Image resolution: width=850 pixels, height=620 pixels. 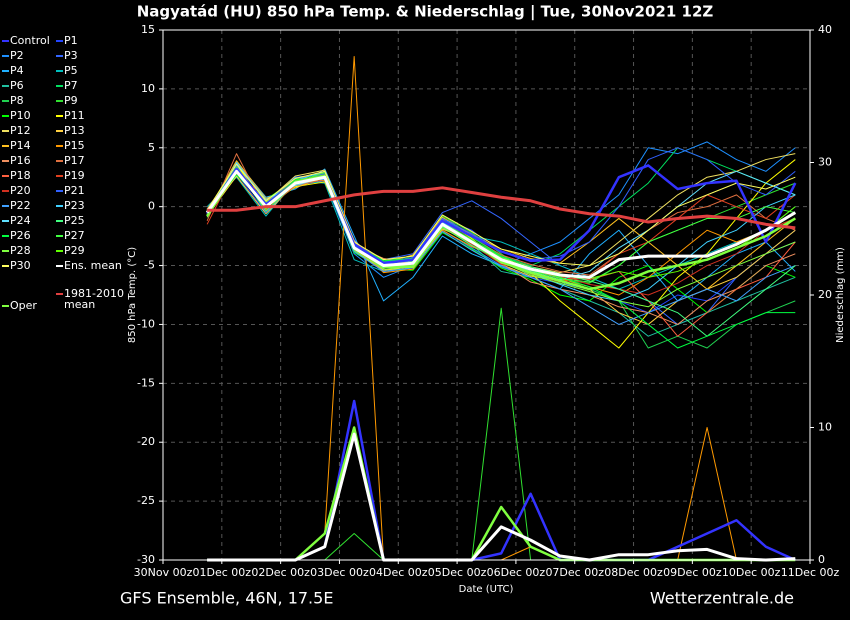 I want to click on y-tick-label: -20, so click(x=146, y=441).